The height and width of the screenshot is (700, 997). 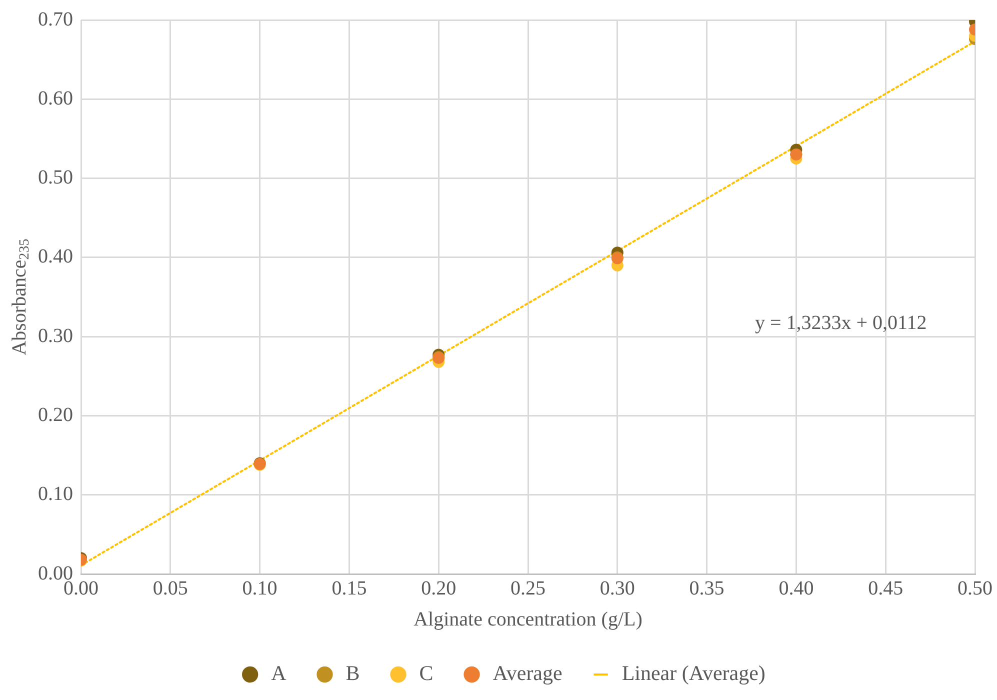 What do you see at coordinates (840, 323) in the screenshot?
I see `annotation: y = 1,3233x + 0,0112` at bounding box center [840, 323].